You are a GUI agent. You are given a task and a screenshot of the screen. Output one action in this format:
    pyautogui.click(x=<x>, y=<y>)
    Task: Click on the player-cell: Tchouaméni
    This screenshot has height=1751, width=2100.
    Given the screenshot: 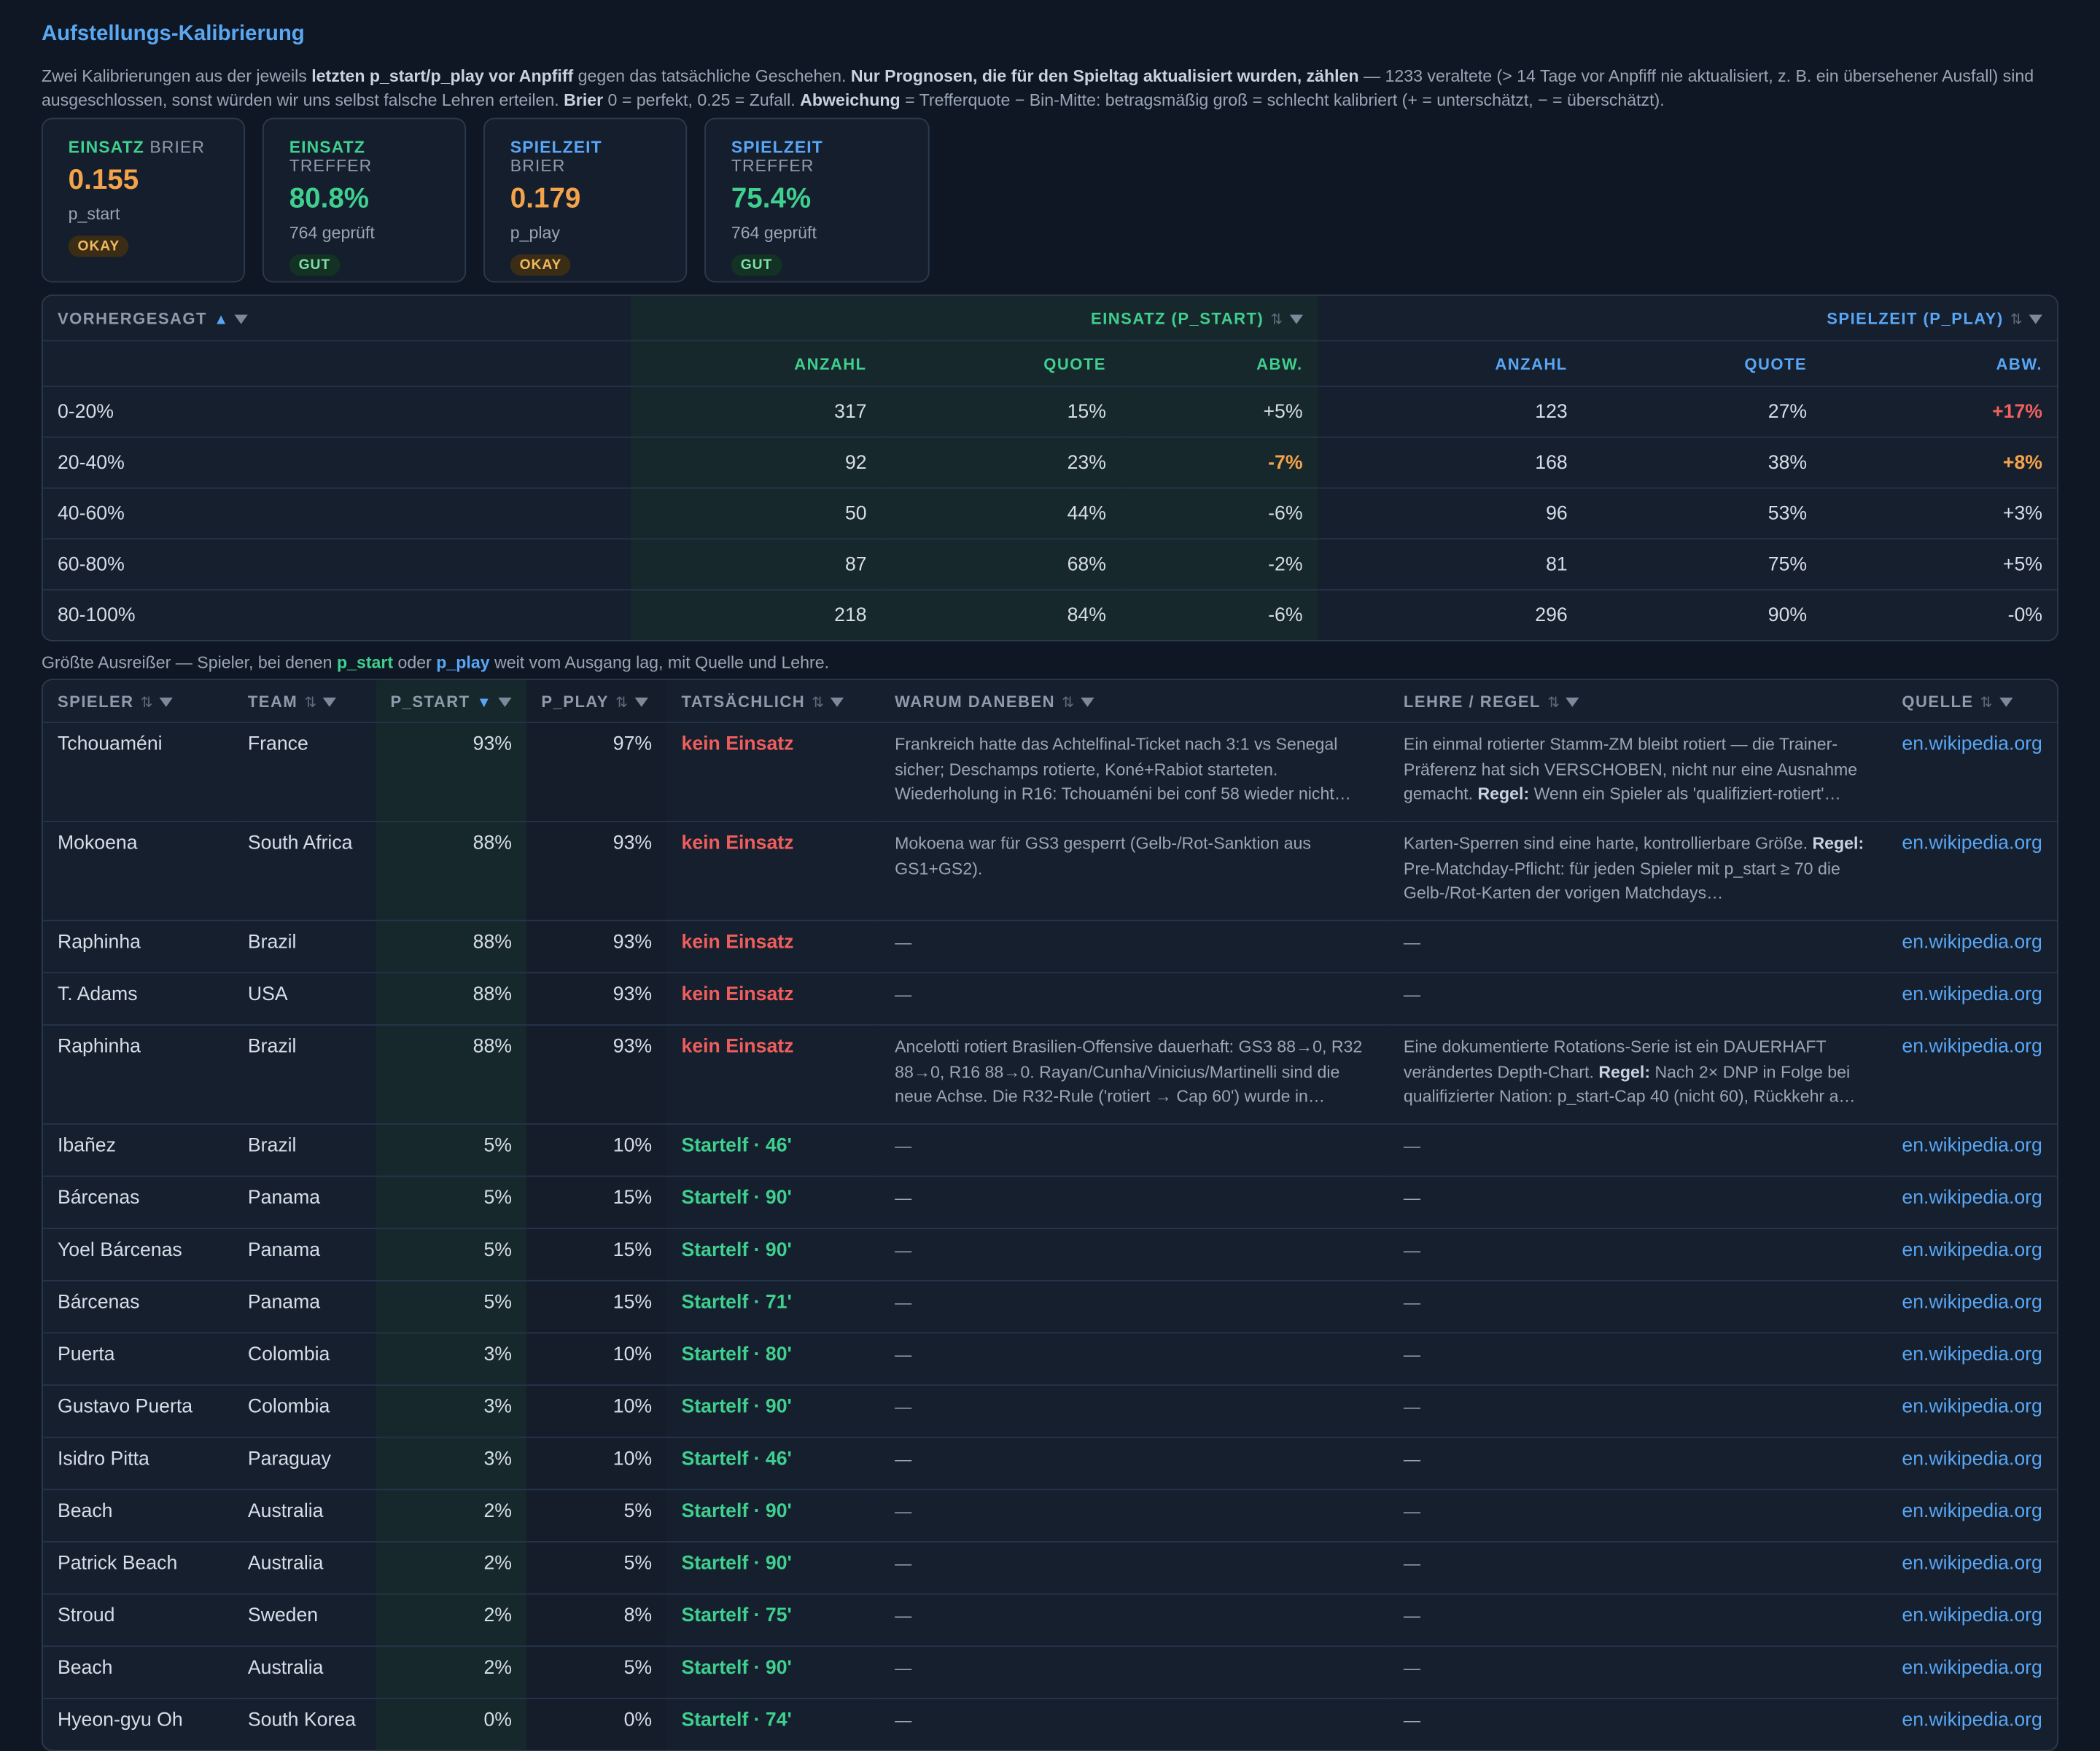 What is the action you would take?
    pyautogui.click(x=137, y=771)
    